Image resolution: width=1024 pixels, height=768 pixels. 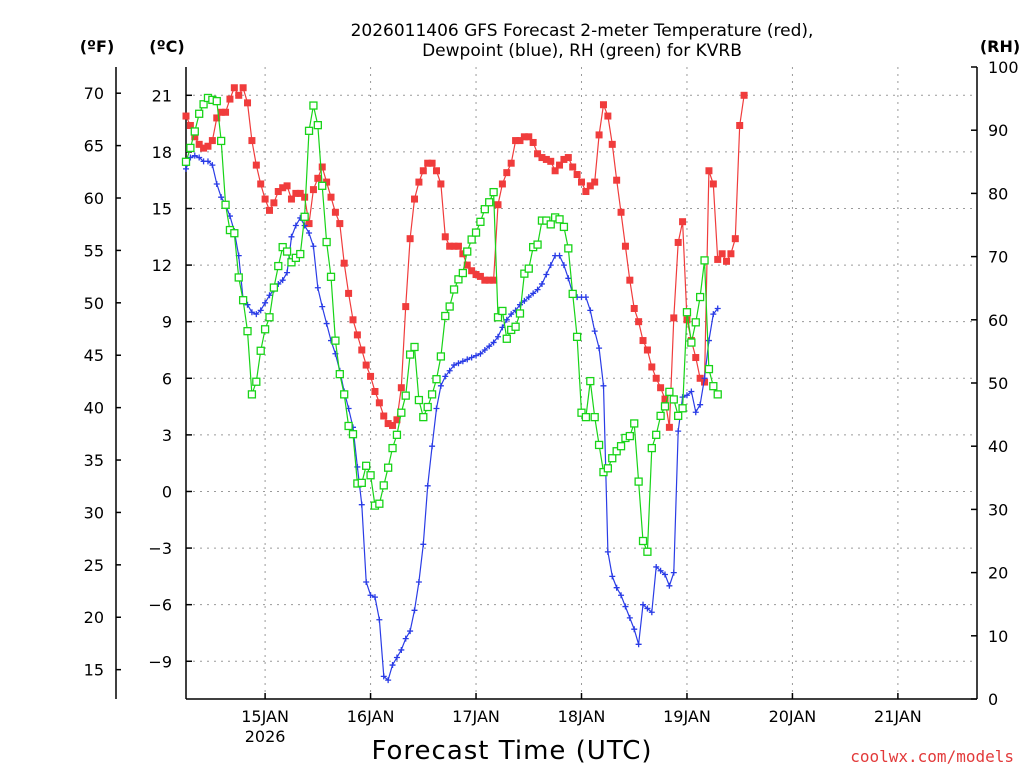 I want to click on fahrenheit-tick-label: 50, so click(x=94, y=303).